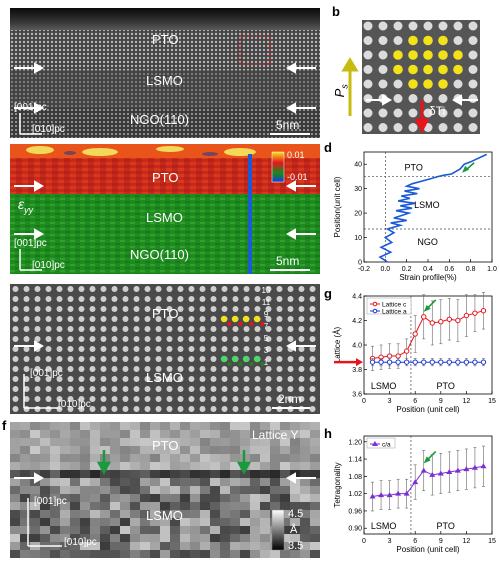 The width and height of the screenshot is (500, 567). I want to click on y-axis-label: Position(unit cell), so click(337, 206).